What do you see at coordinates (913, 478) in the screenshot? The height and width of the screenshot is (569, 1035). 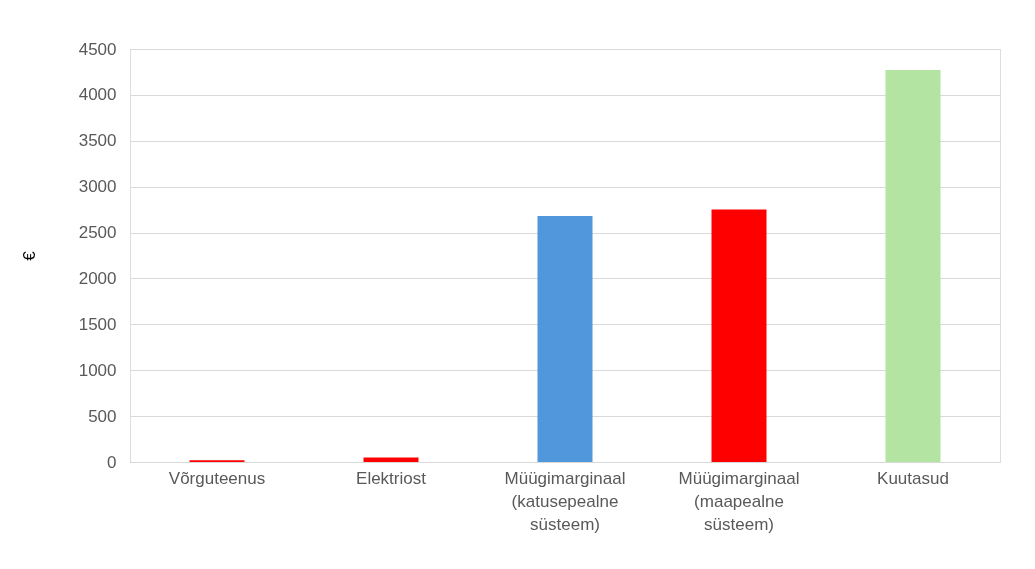 I see `x-tick-label: Kuutasud` at bounding box center [913, 478].